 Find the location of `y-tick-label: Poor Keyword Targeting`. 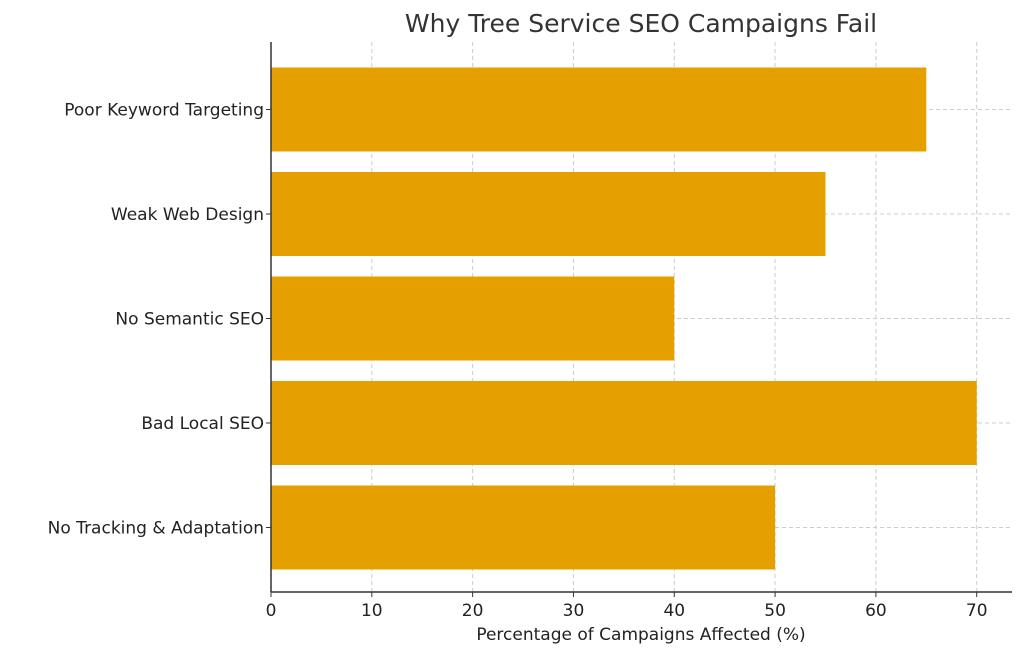

y-tick-label: Poor Keyword Targeting is located at coordinates (164, 111).